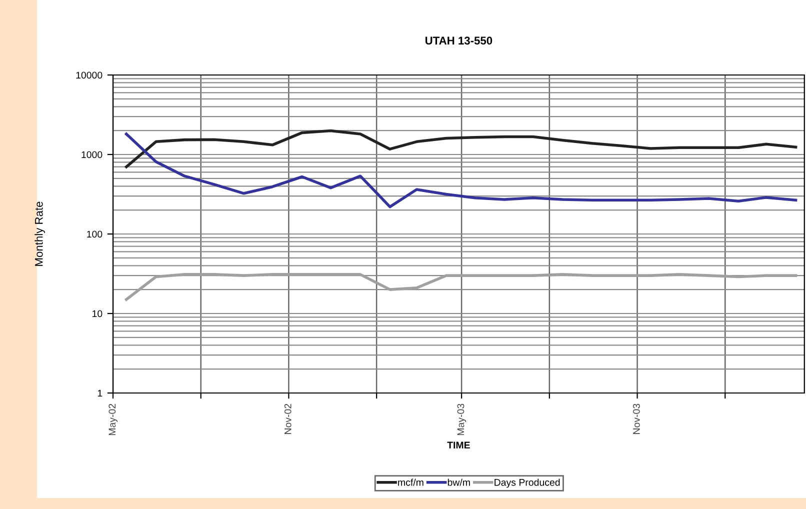 The image size is (806, 509). What do you see at coordinates (459, 482) in the screenshot?
I see `legend-label: bw/m` at bounding box center [459, 482].